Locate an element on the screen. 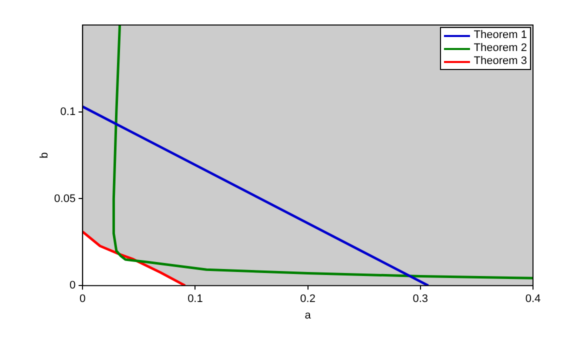  x-tick-label: 0.3 is located at coordinates (420, 299).